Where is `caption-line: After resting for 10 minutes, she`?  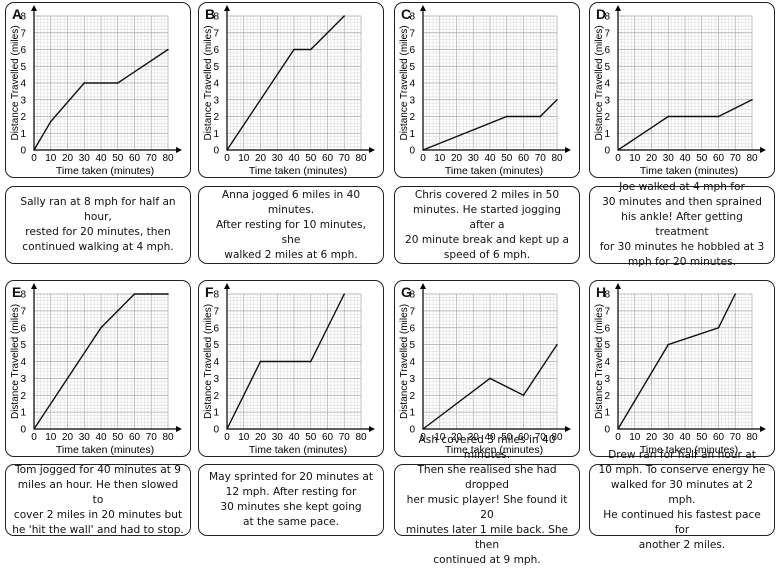 caption-line: After resting for 10 minutes, she is located at coordinates (291, 232).